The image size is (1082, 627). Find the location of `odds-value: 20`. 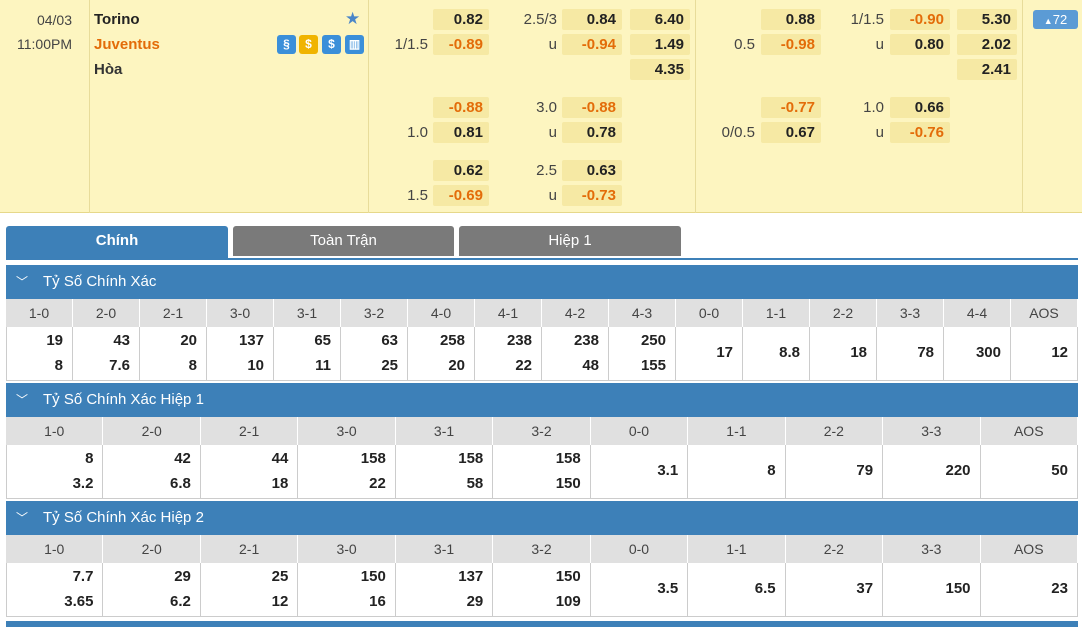

odds-value: 20 is located at coordinates (188, 340).